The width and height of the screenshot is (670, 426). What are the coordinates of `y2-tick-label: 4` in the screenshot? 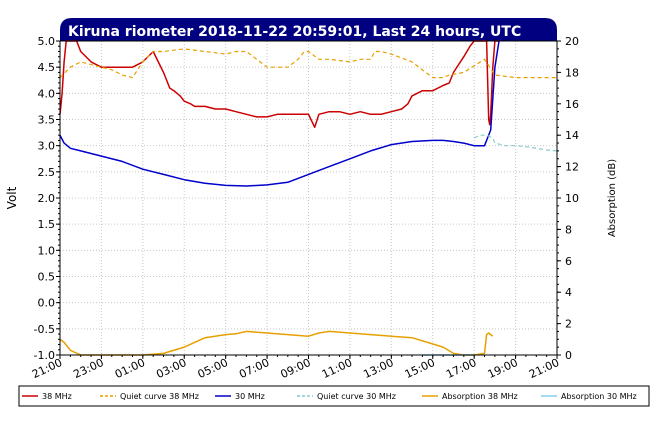 It's located at (568, 292).